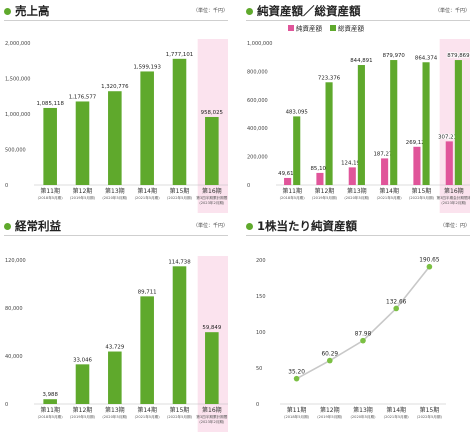 This screenshot has height=434, width=474. Describe the element at coordinates (179, 55) in the screenshot. I see `data-label: 1,777,101` at that location.